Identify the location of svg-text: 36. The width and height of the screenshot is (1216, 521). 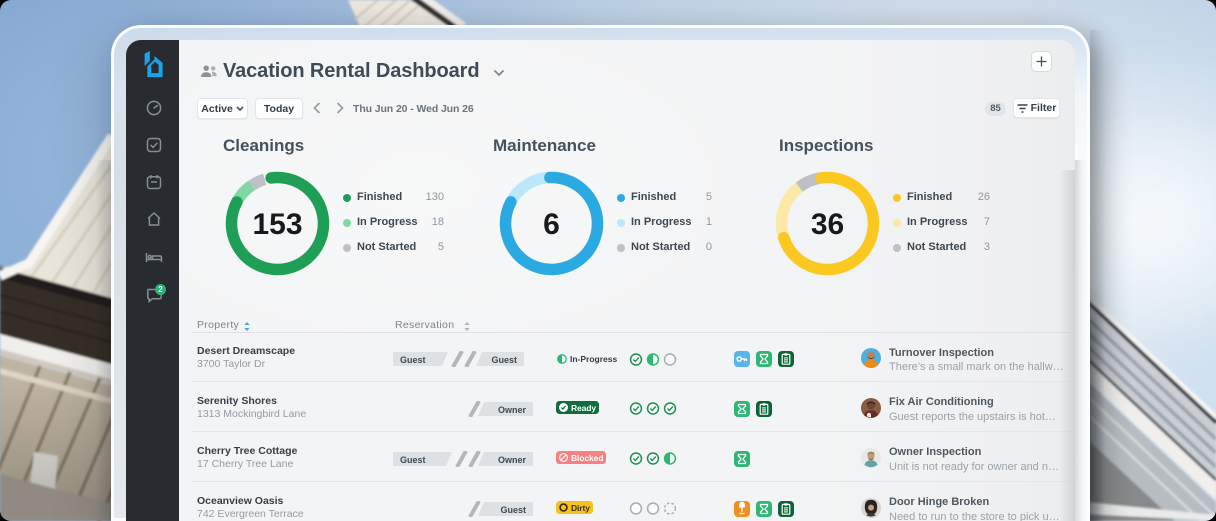
(826, 224).